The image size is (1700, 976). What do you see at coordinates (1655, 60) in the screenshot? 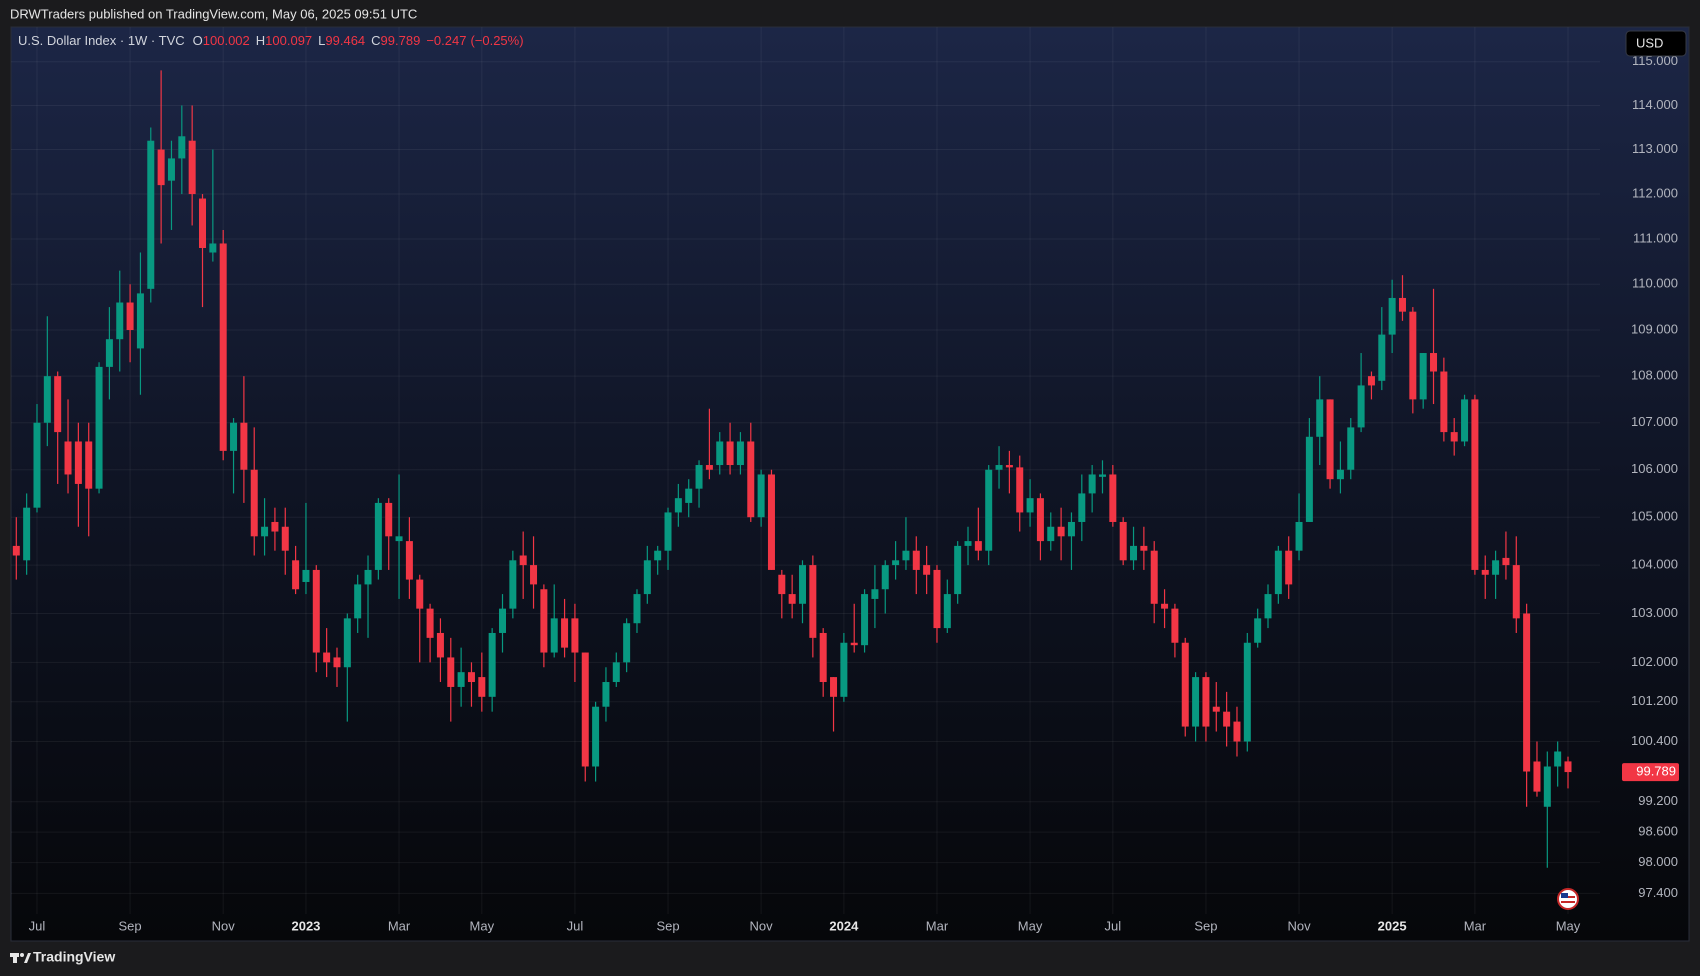
I see `y-tick-label: 115.000` at bounding box center [1655, 60].